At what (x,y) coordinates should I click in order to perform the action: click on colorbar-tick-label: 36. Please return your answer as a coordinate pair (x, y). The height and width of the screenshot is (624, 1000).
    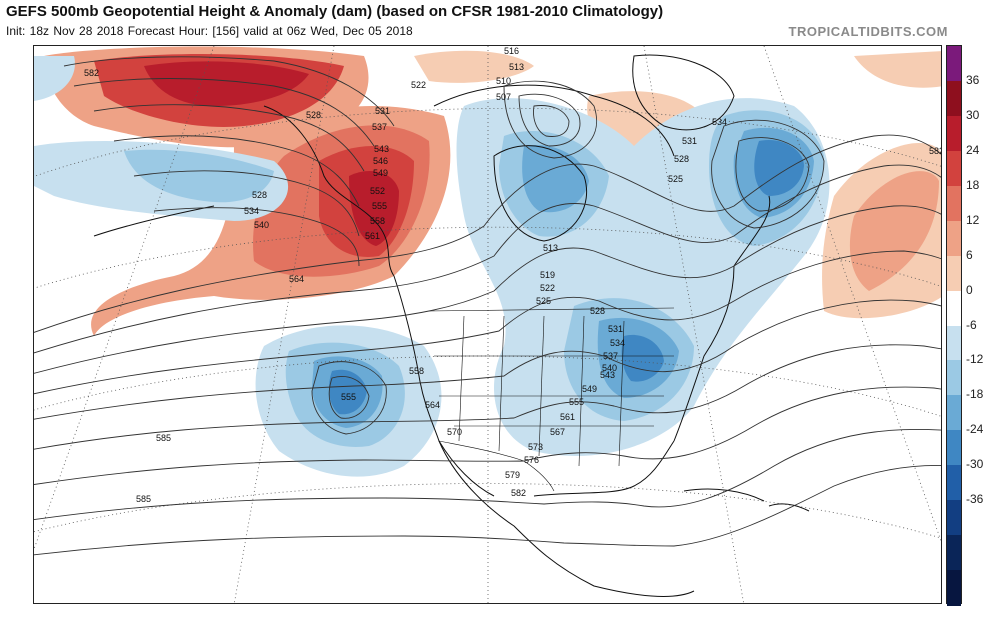
    Looking at the image, I should click on (973, 79).